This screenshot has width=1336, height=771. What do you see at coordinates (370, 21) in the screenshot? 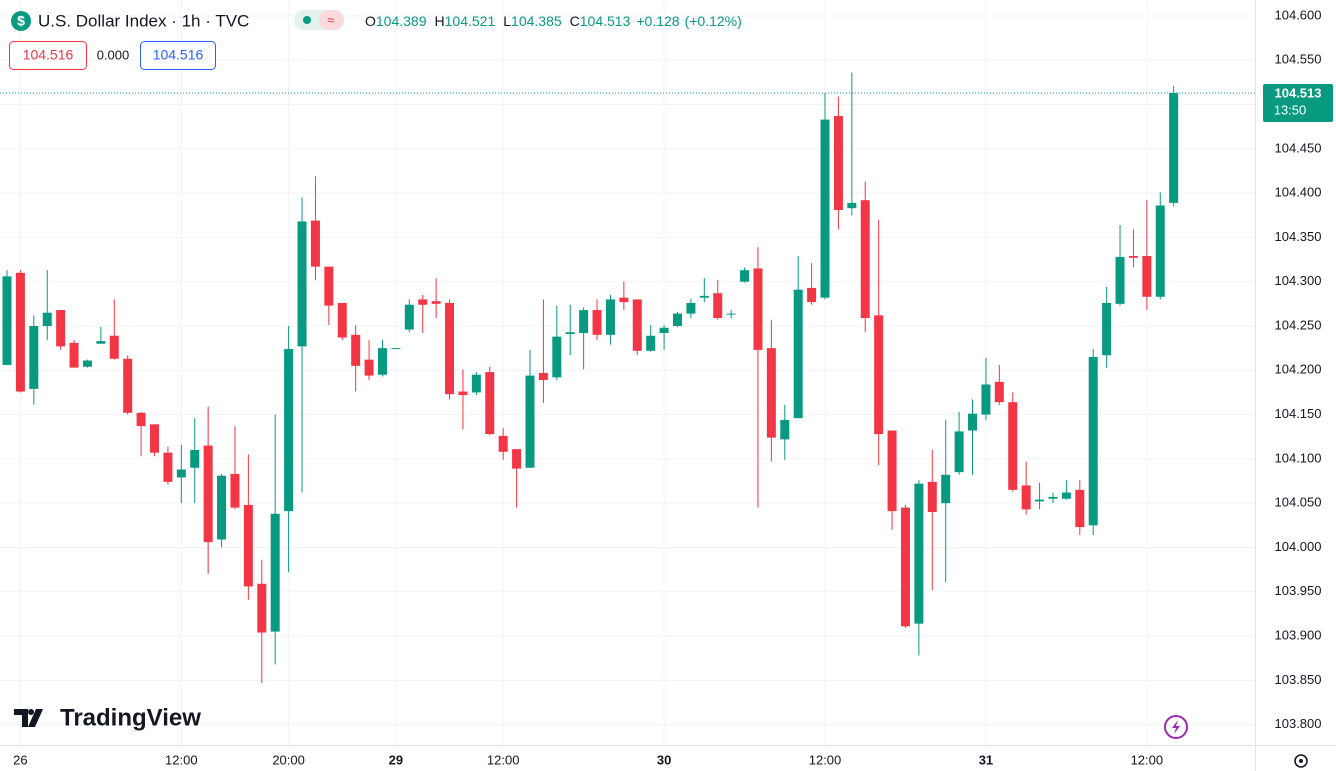
I see `ohlc-key: O` at bounding box center [370, 21].